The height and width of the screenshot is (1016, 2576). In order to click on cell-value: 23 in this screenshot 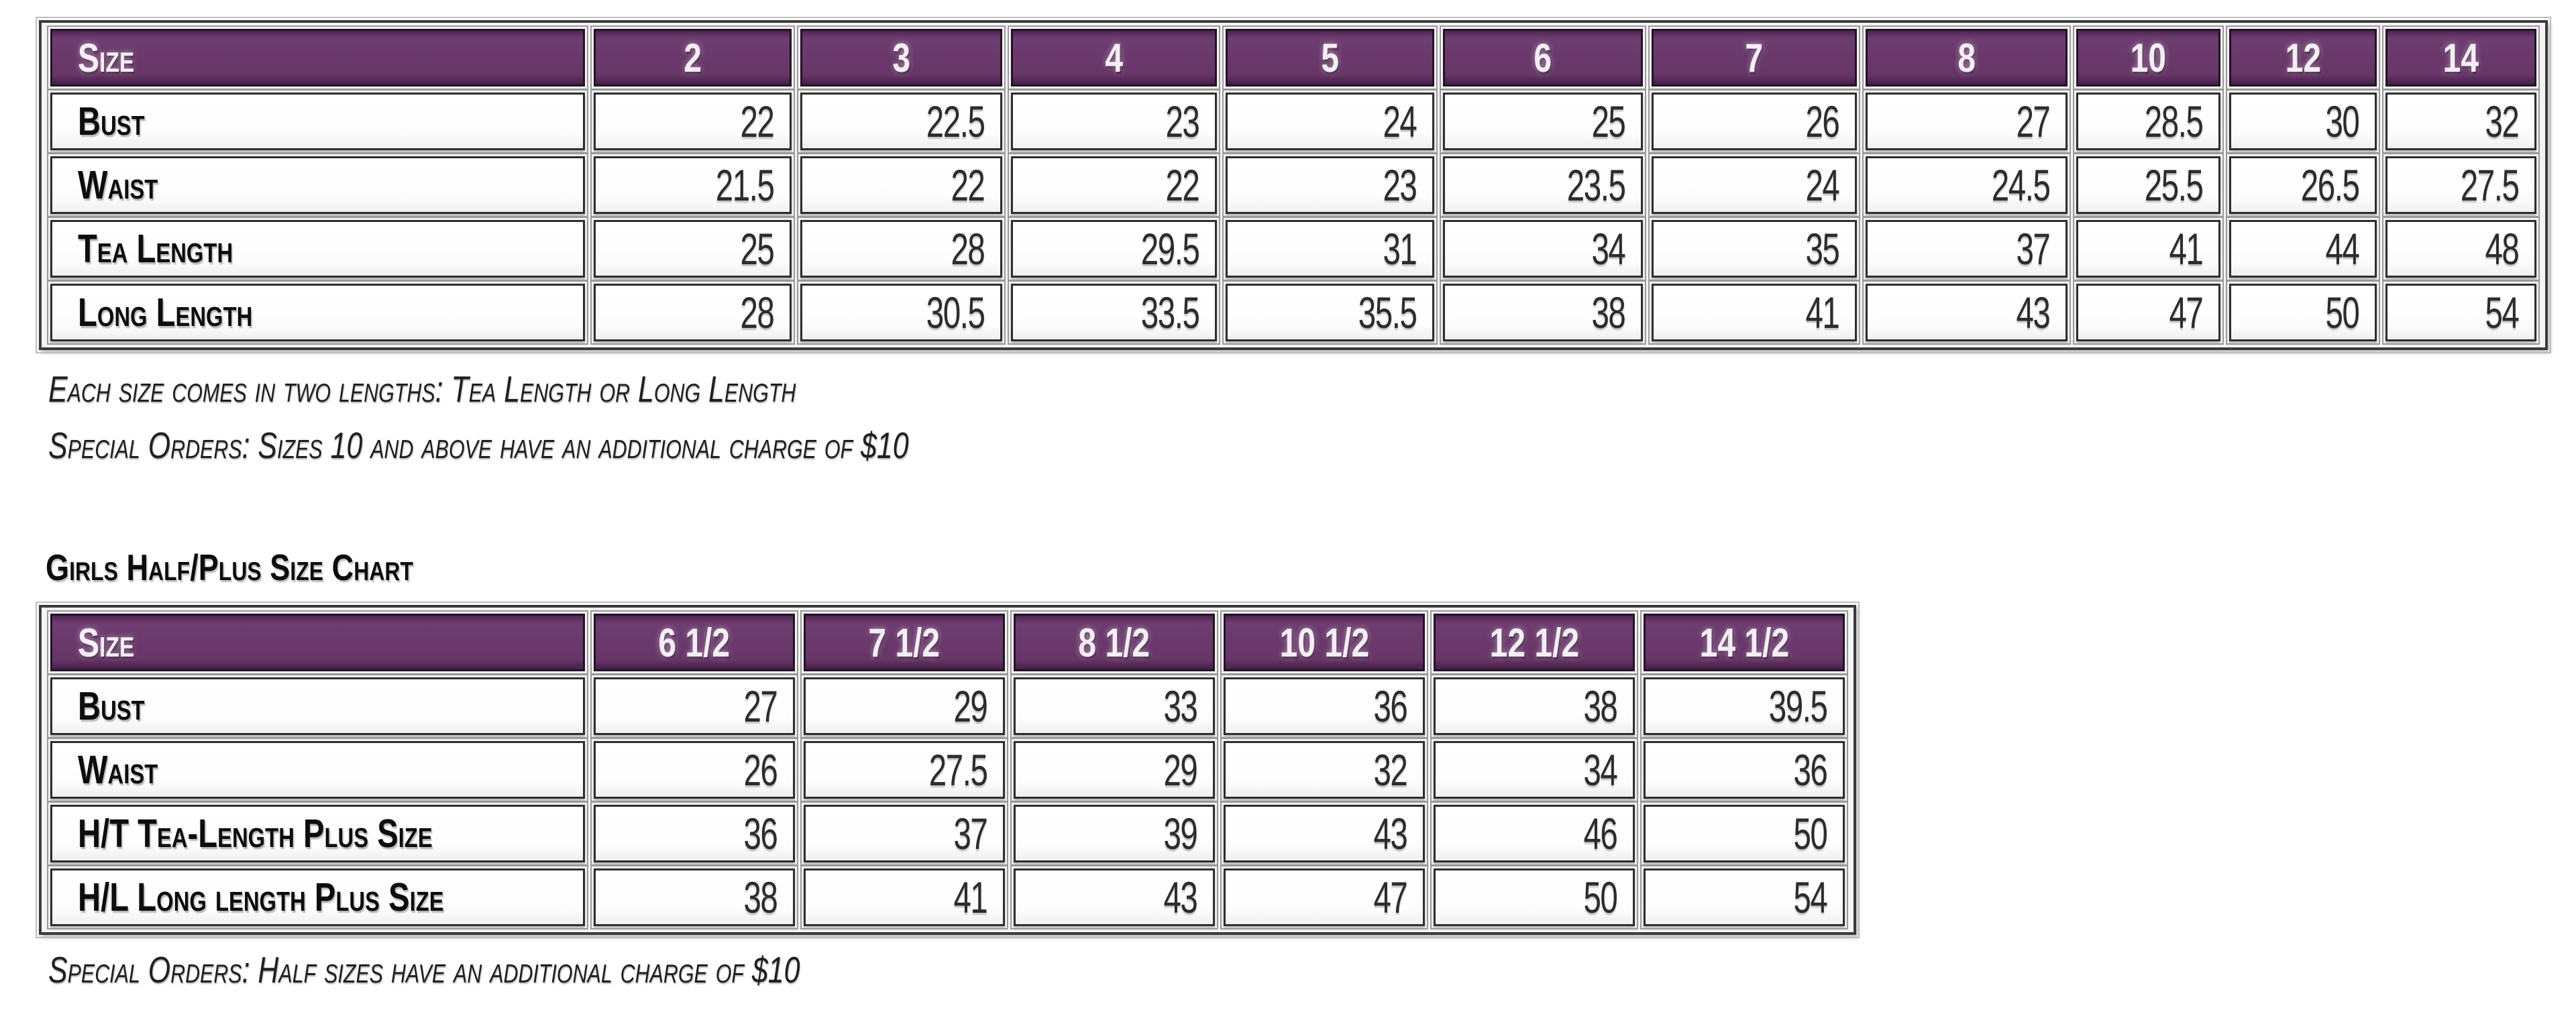, I will do `click(1400, 185)`.